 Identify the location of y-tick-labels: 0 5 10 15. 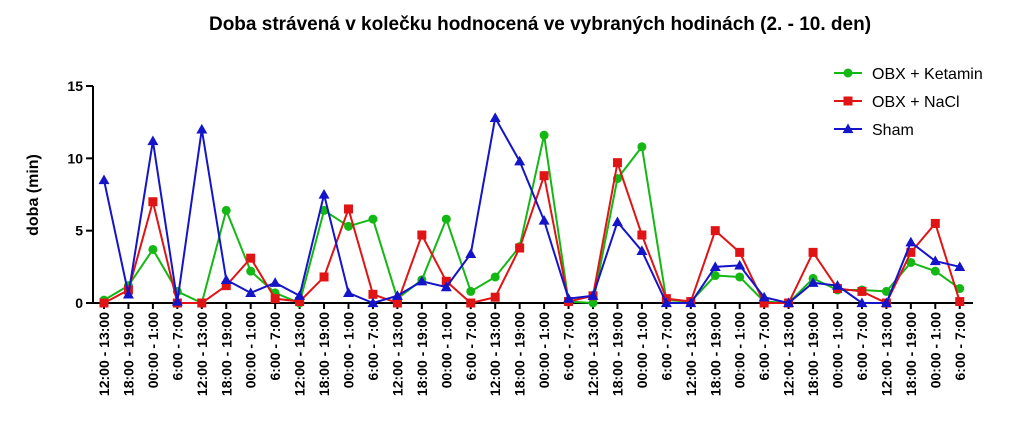
(75, 194).